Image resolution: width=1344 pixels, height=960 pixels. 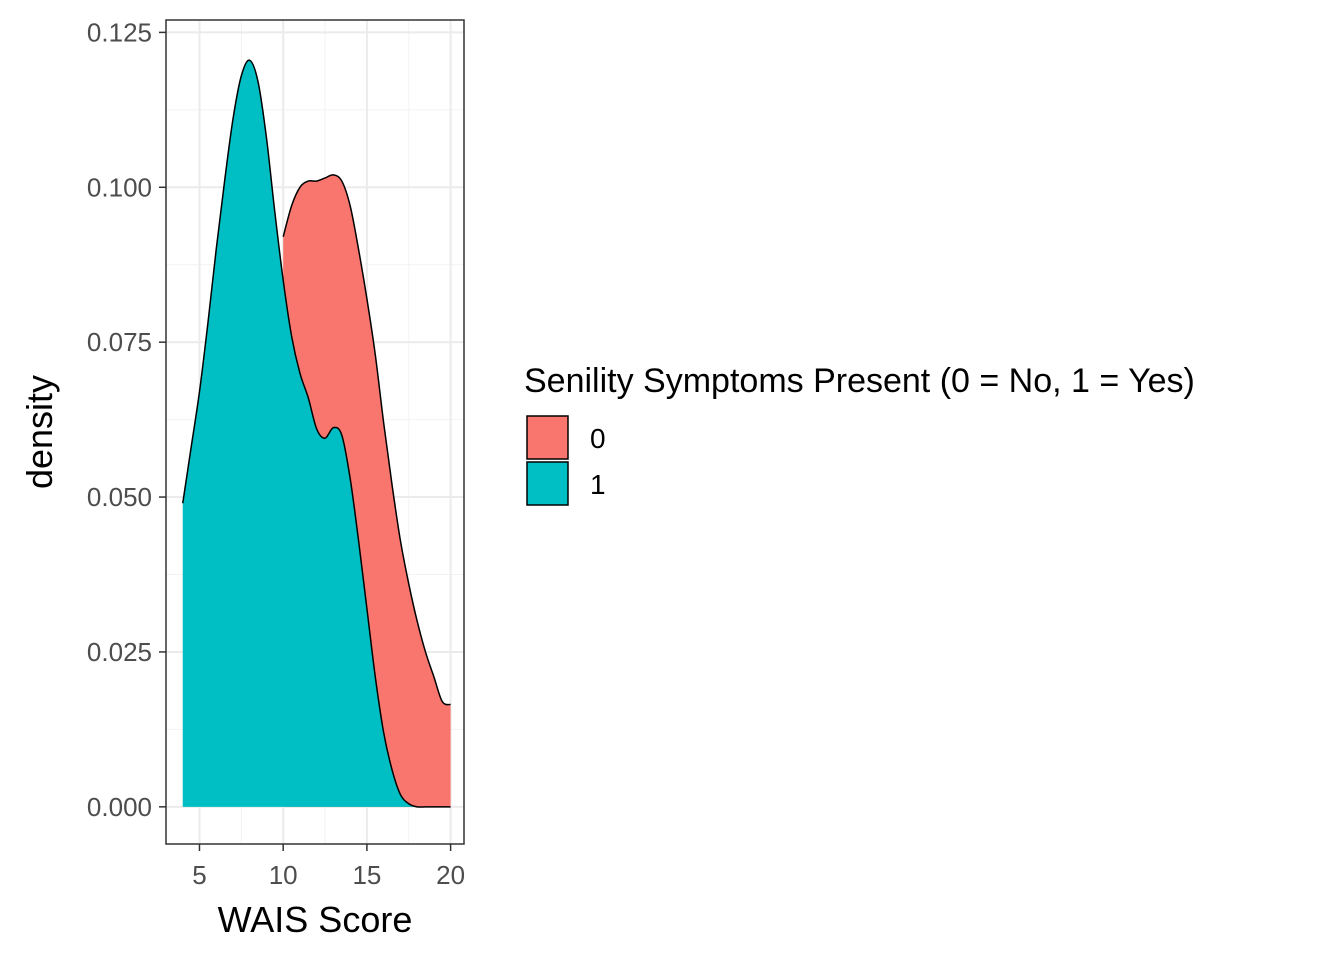 What do you see at coordinates (119, 807) in the screenshot?
I see `y-tick-label: 0.000` at bounding box center [119, 807].